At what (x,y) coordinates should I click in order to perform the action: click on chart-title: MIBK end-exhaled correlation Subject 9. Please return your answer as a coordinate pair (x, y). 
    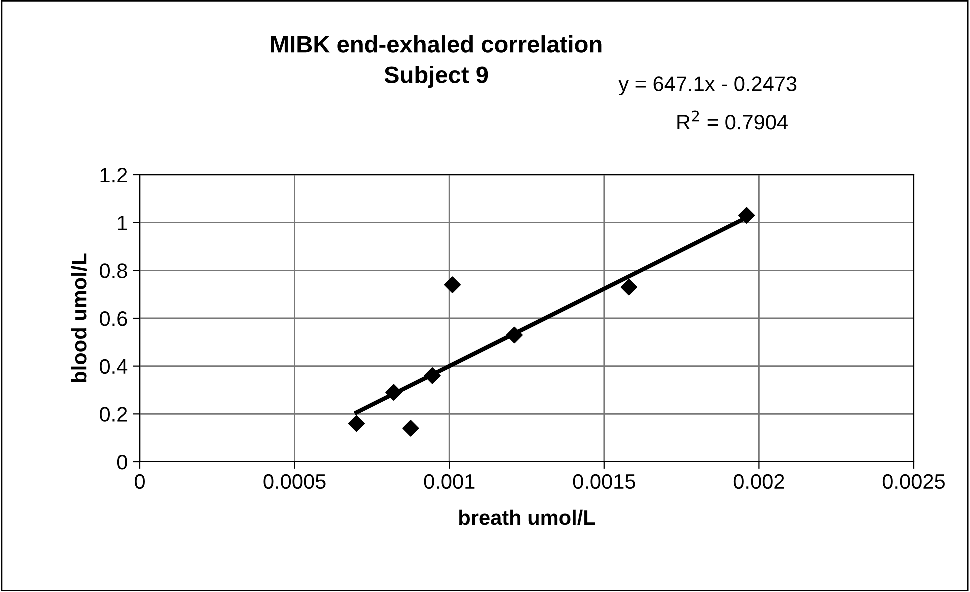
    Looking at the image, I should click on (436, 62).